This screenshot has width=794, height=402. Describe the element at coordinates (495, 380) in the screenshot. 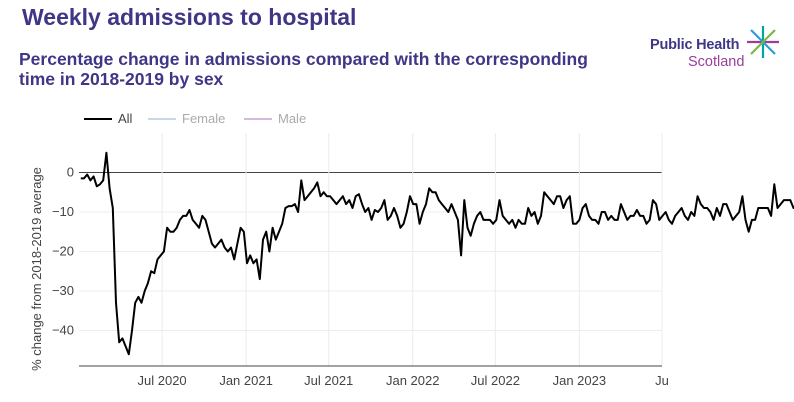

I see `x-tick-label: Jul 2022` at that location.